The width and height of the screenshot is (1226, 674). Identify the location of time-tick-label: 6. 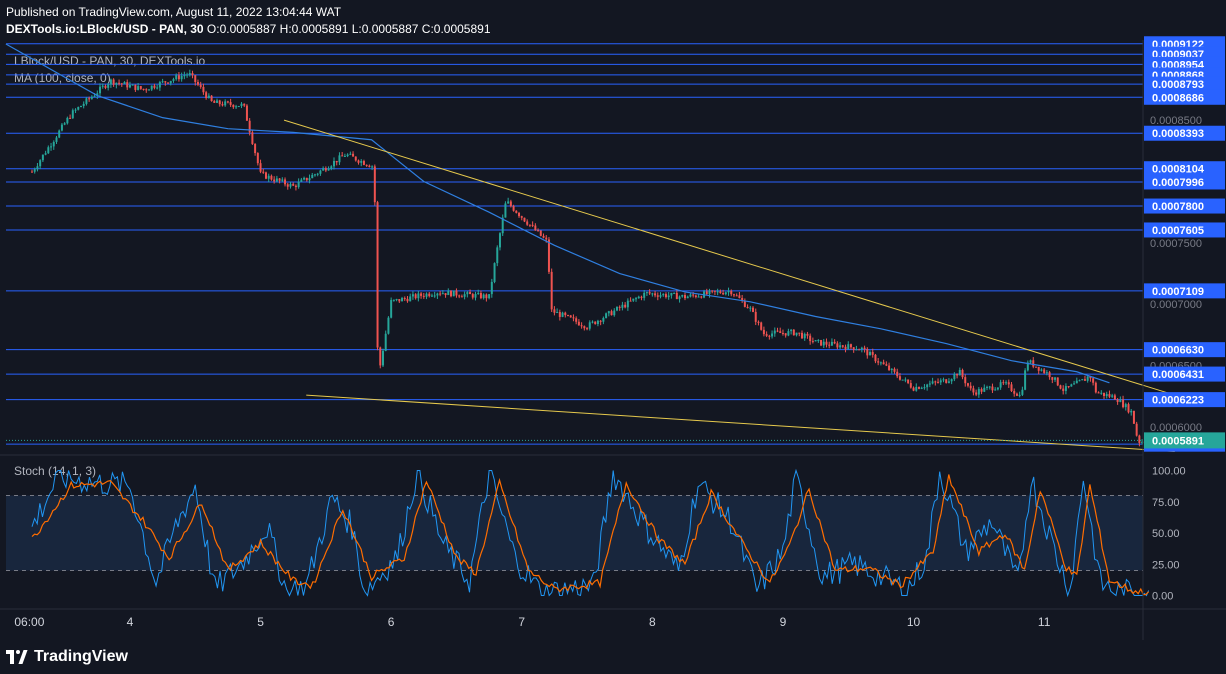
(391, 622).